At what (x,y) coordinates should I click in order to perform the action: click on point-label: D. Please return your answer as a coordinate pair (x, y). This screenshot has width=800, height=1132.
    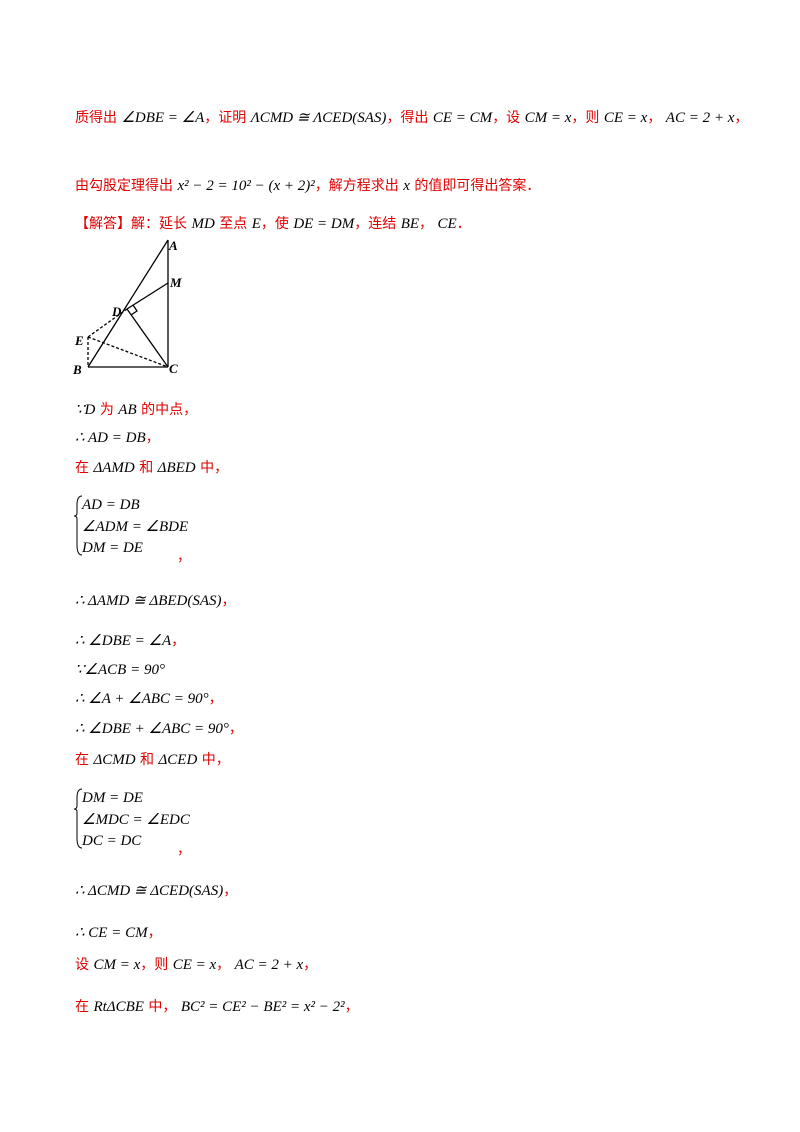
    Looking at the image, I should click on (116, 311).